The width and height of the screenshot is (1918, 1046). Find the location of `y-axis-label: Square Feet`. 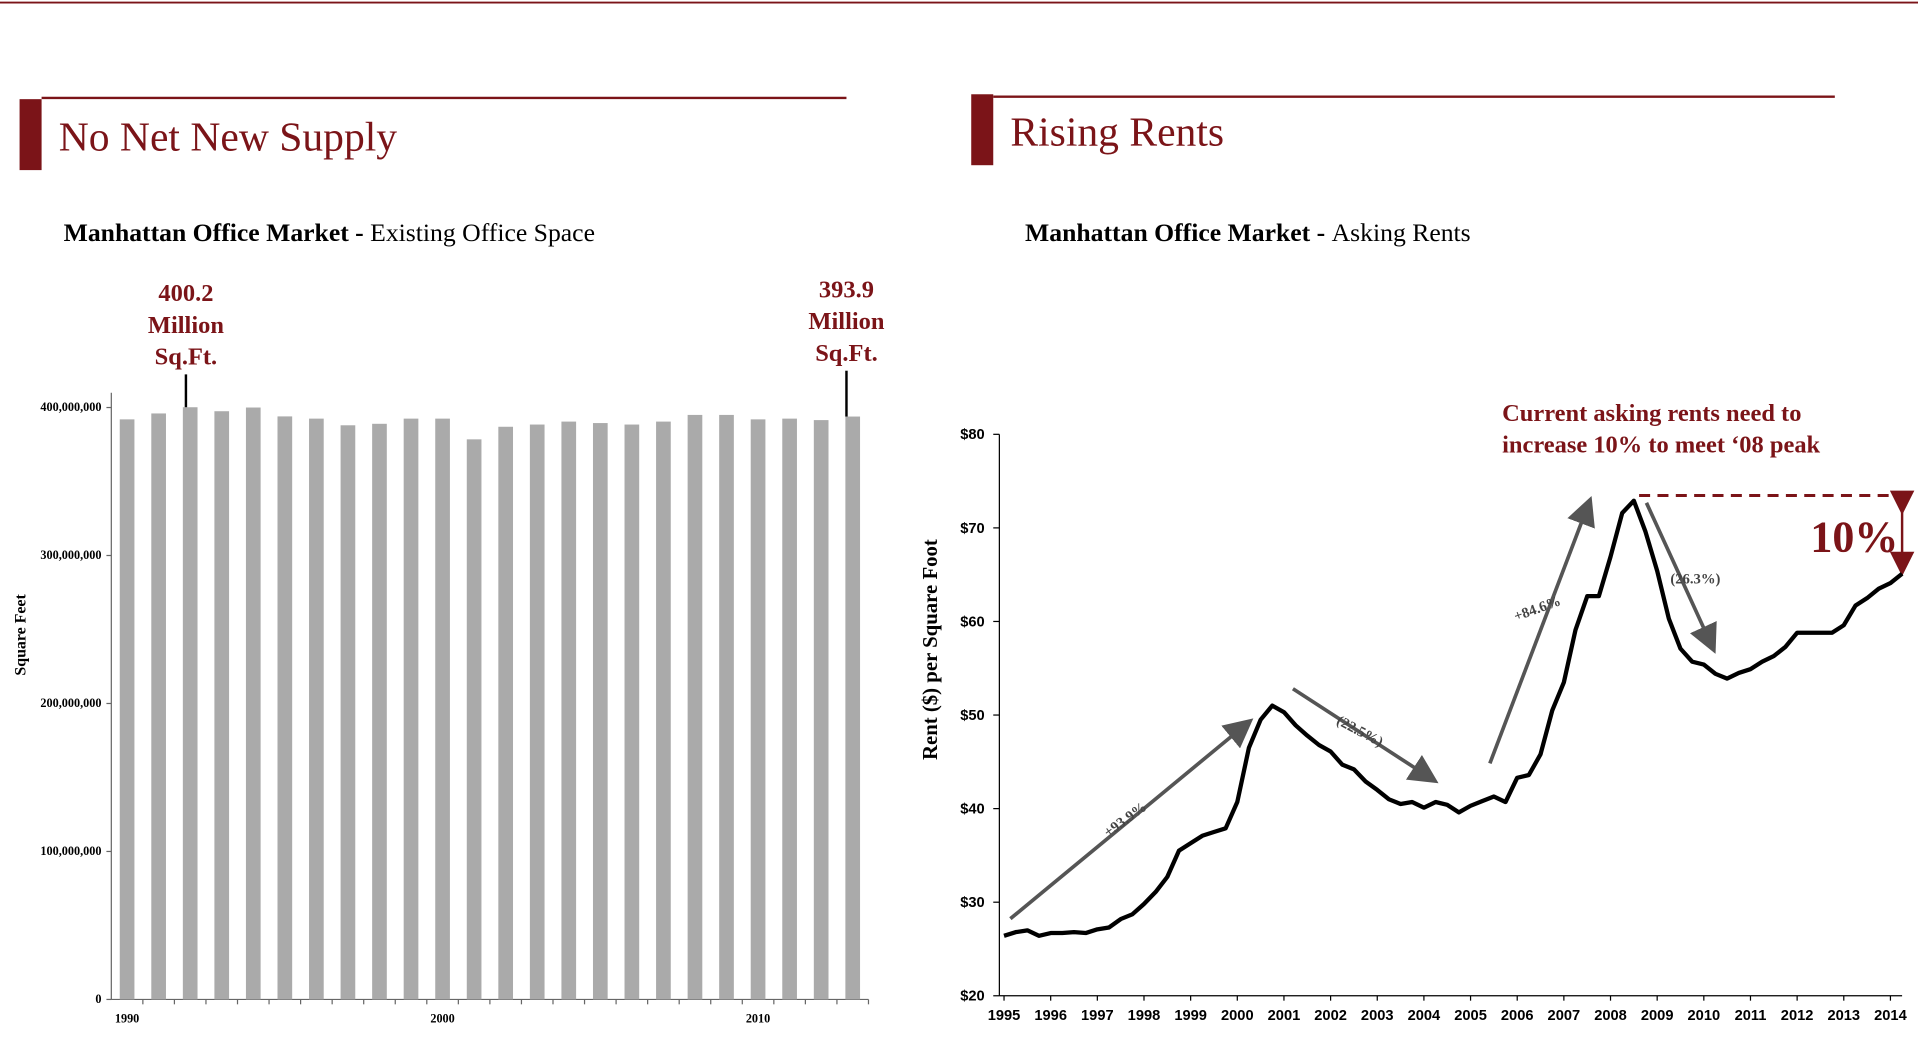

y-axis-label: Square Feet is located at coordinates (21, 635).